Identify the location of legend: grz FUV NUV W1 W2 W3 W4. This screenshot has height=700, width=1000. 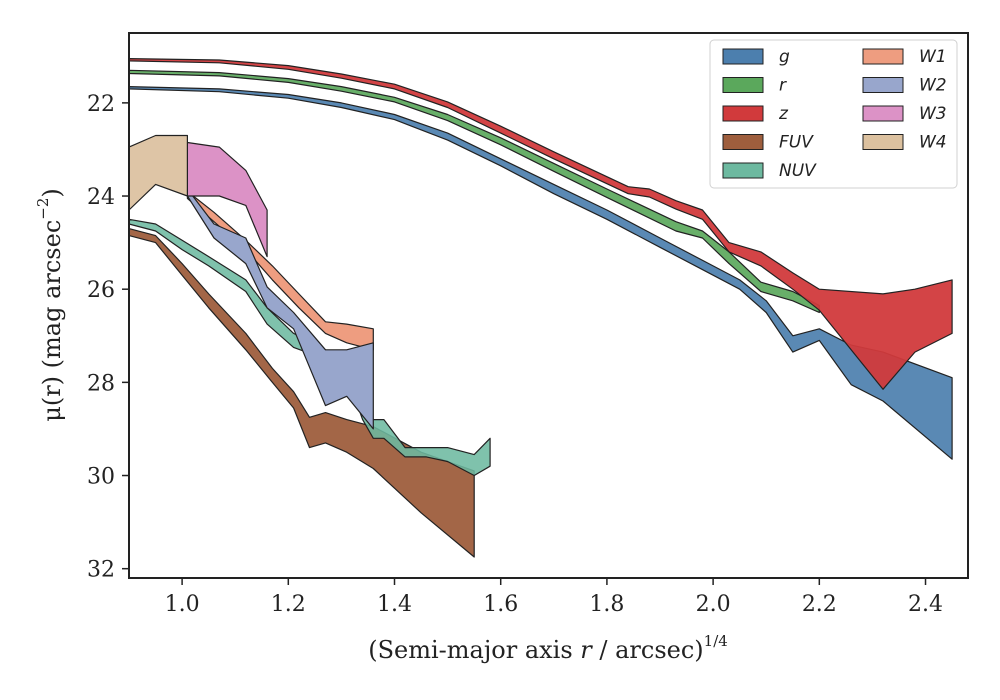
(833, 114).